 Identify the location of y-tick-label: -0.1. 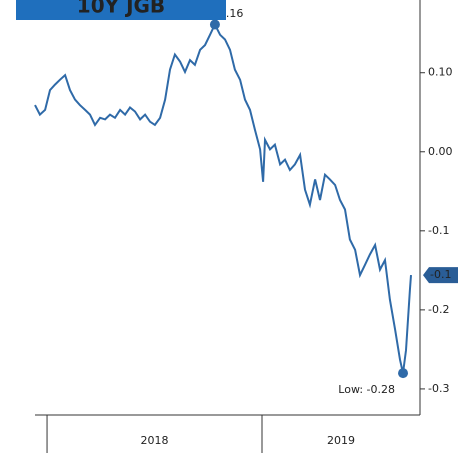
(438, 230).